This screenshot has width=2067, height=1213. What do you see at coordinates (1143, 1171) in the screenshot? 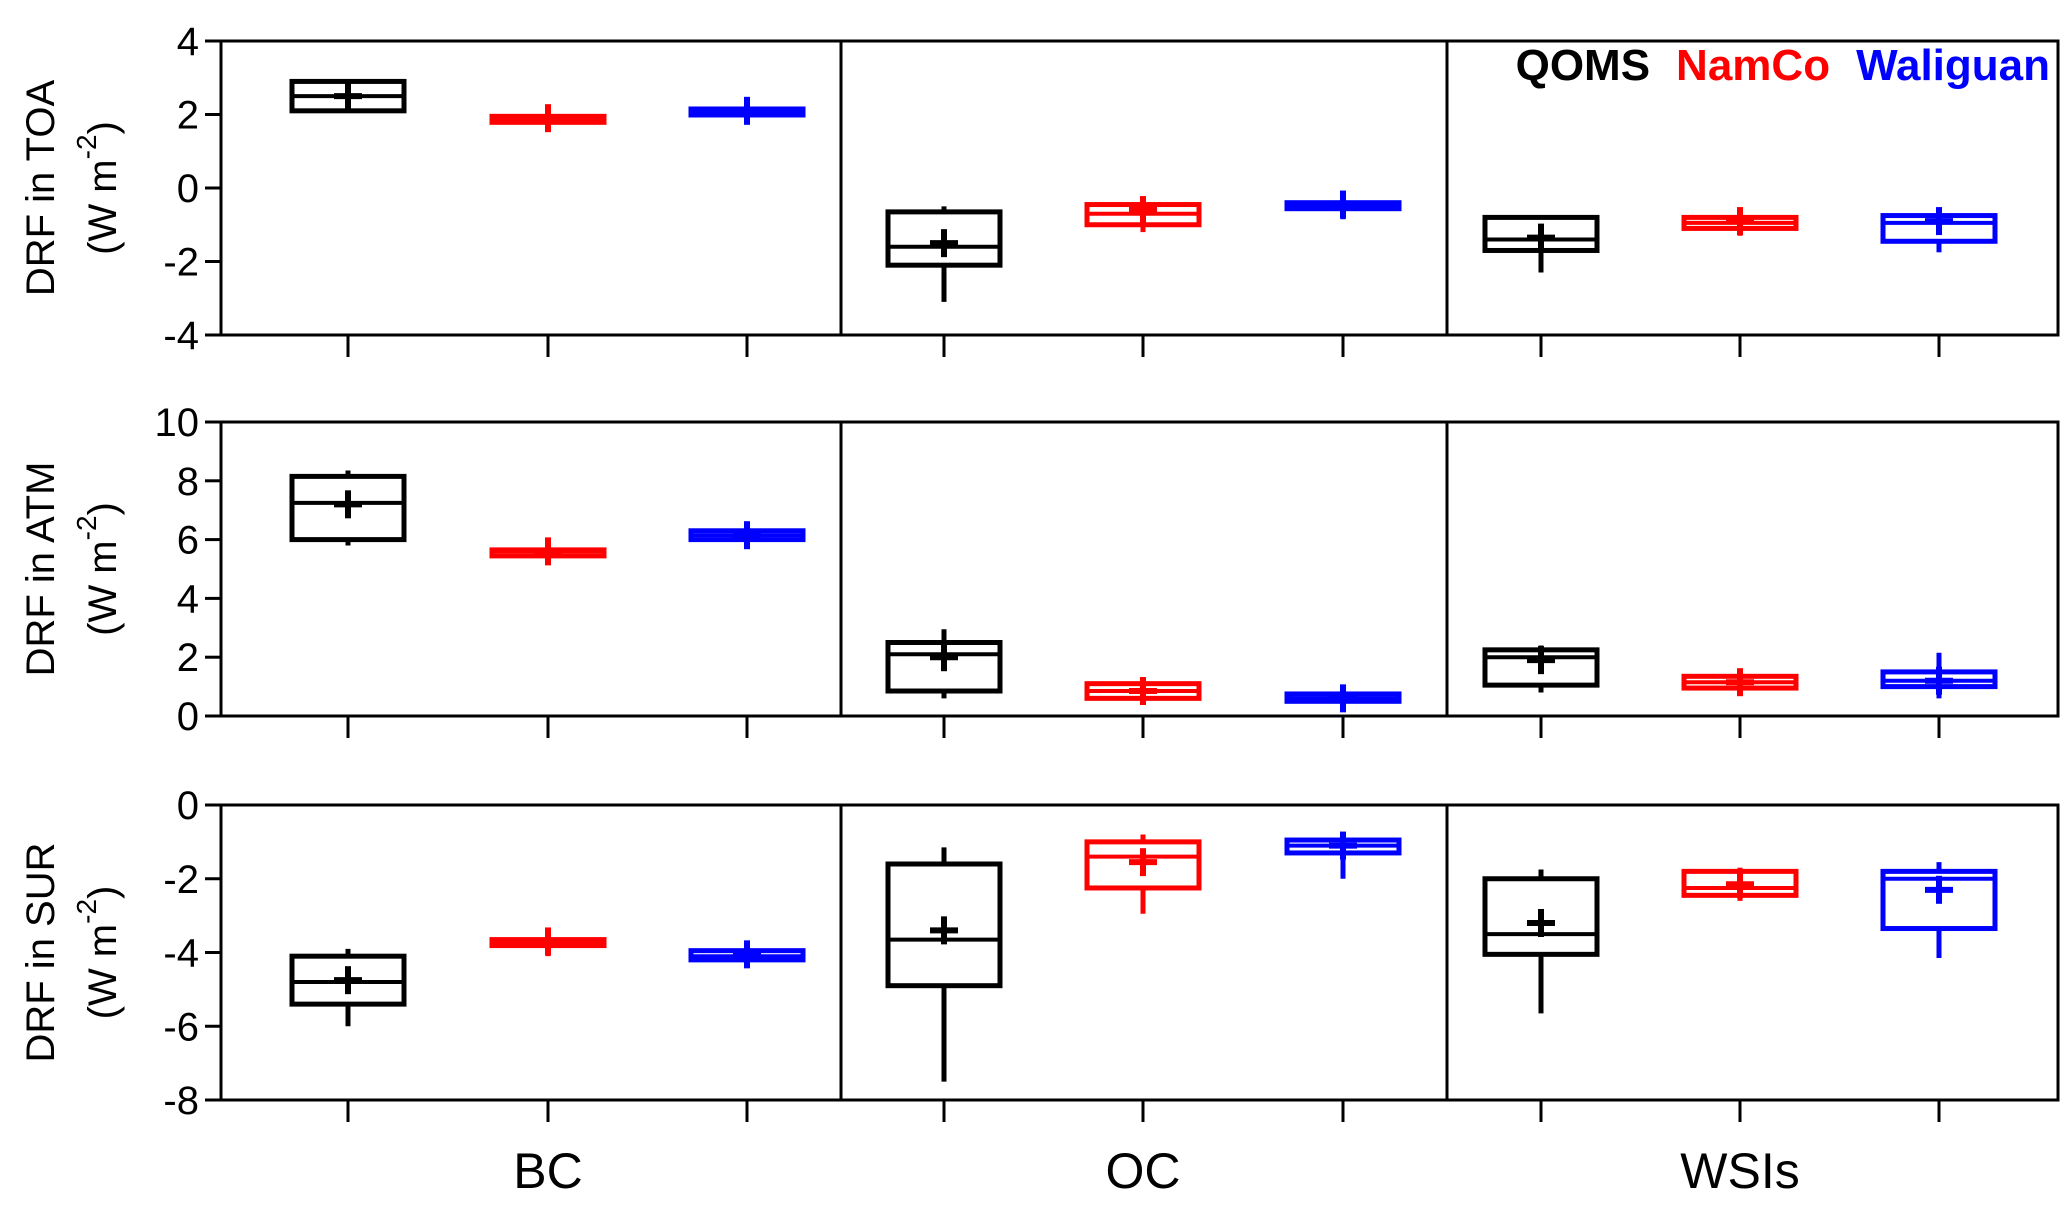
I see `category-label-oc: OC` at bounding box center [1143, 1171].